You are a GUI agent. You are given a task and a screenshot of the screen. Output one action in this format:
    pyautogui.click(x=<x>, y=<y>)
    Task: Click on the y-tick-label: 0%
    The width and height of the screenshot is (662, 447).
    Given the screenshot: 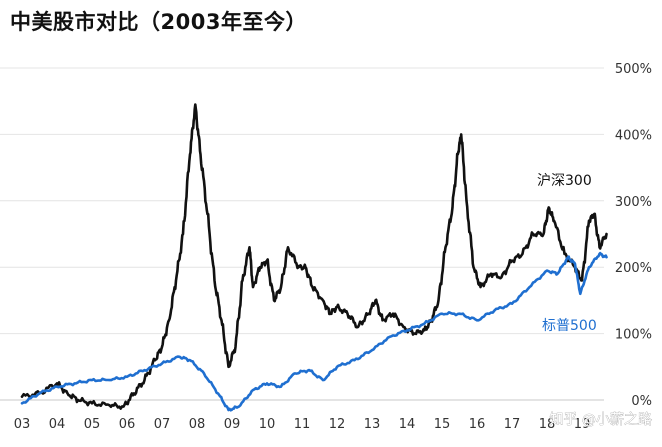 What is the action you would take?
    pyautogui.click(x=641, y=401)
    